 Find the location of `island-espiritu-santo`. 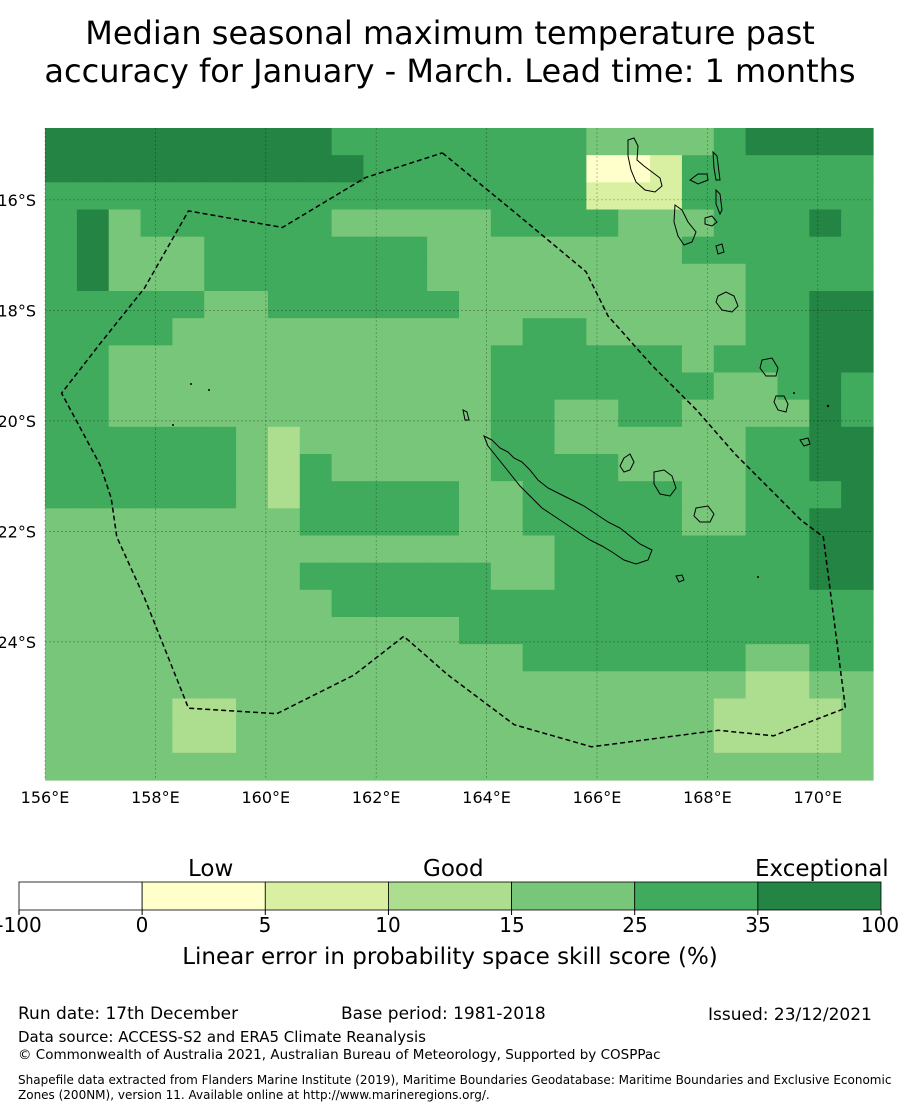

island-espiritu-santo is located at coordinates (645, 165).